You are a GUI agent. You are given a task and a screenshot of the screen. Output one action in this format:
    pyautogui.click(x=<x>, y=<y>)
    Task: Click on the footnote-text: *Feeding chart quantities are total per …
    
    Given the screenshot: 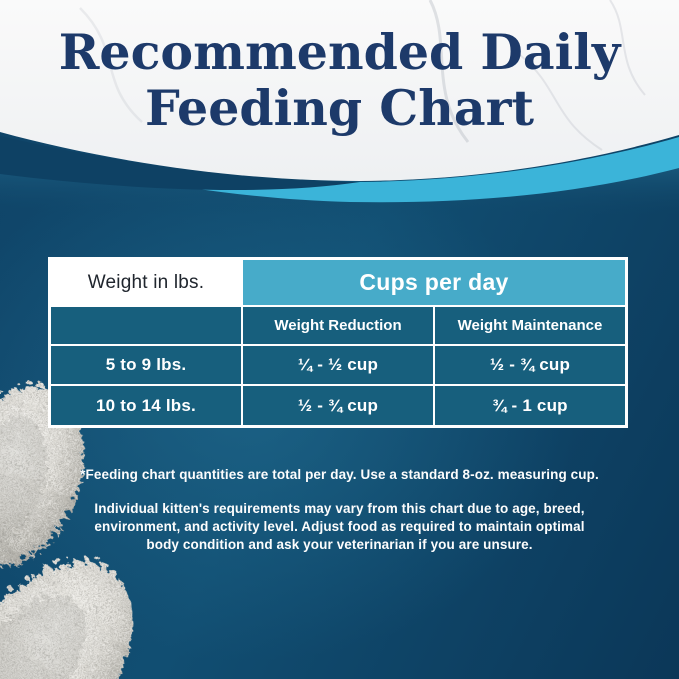 What is the action you would take?
    pyautogui.click(x=339, y=474)
    